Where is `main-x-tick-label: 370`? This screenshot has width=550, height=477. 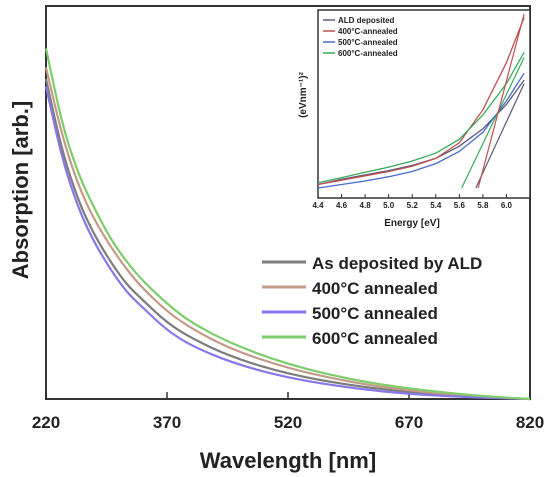
main-x-tick-label: 370 is located at coordinates (167, 422).